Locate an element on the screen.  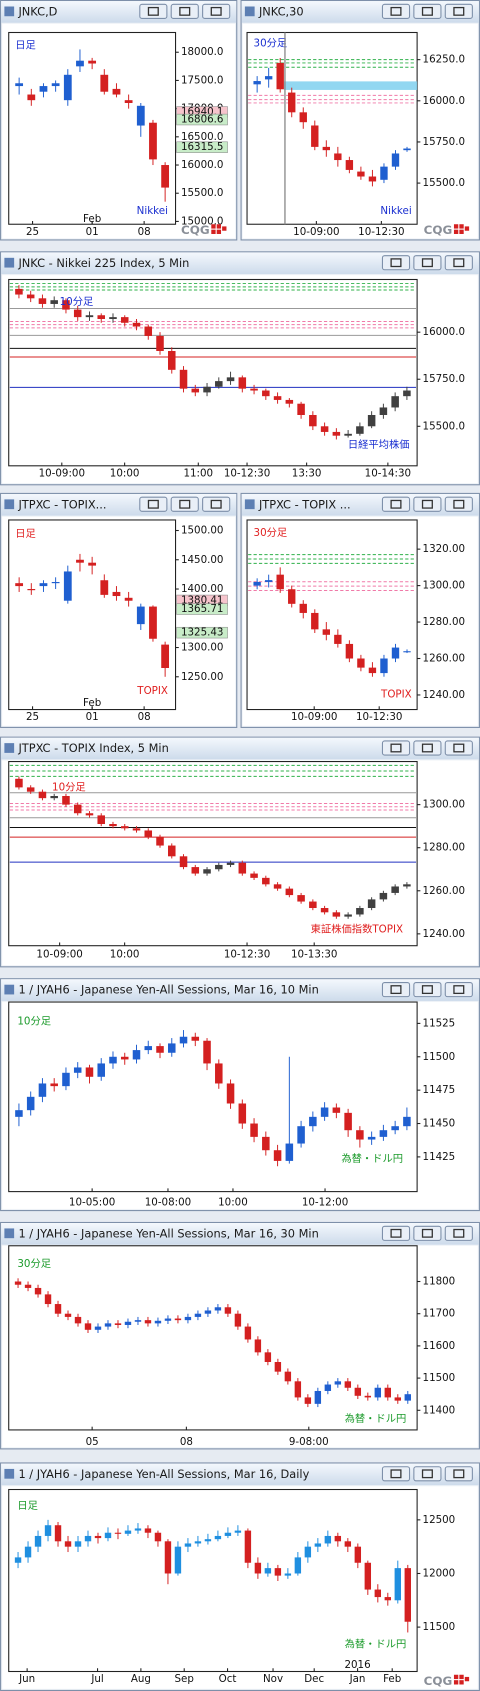
y-tick-label: 16250.0 is located at coordinates (444, 60).